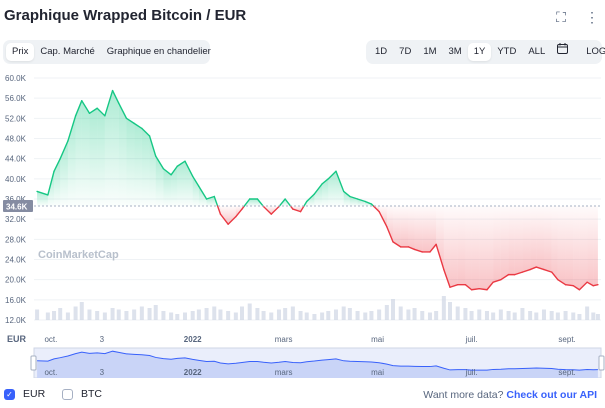 This screenshot has width=605, height=408. Describe the element at coordinates (33, 363) in the screenshot. I see `navigator-handle-left` at that location.